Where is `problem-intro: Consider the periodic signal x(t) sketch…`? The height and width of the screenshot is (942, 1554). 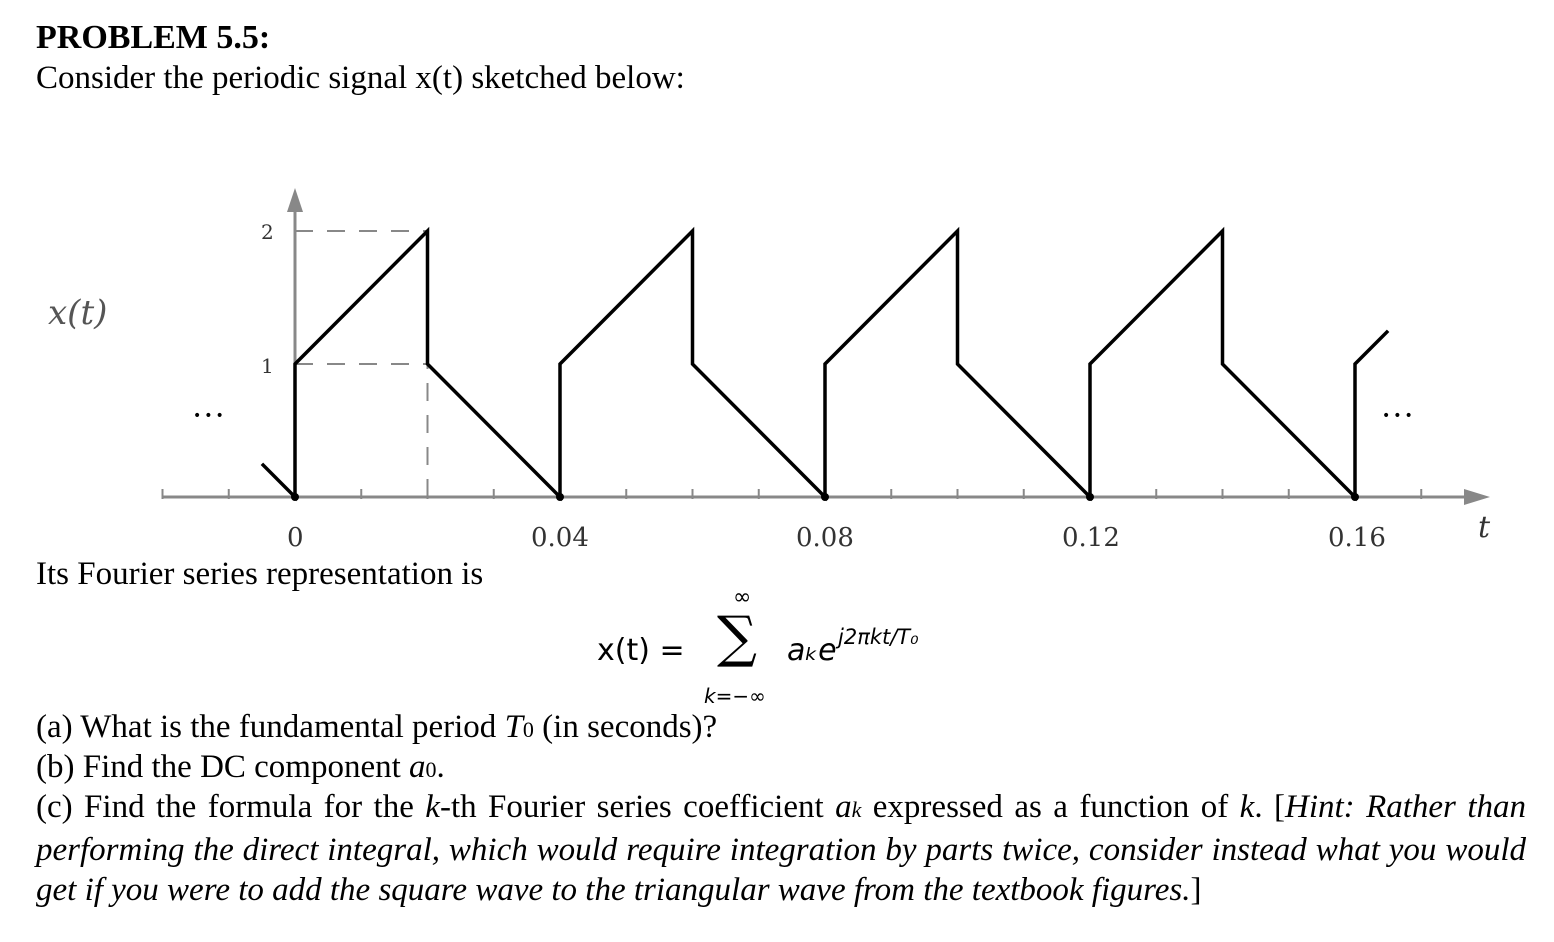
problem-intro: Consider the periodic signal x(t) sketch… is located at coordinates (360, 78).